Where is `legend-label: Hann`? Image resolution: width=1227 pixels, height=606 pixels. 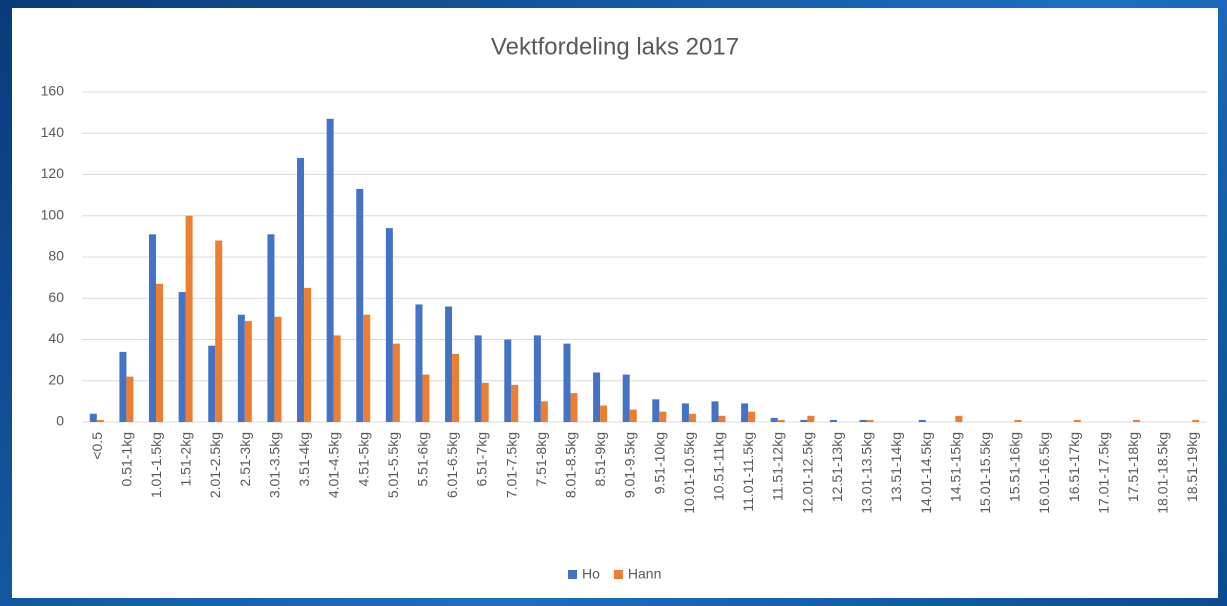
legend-label: Hann is located at coordinates (644, 574).